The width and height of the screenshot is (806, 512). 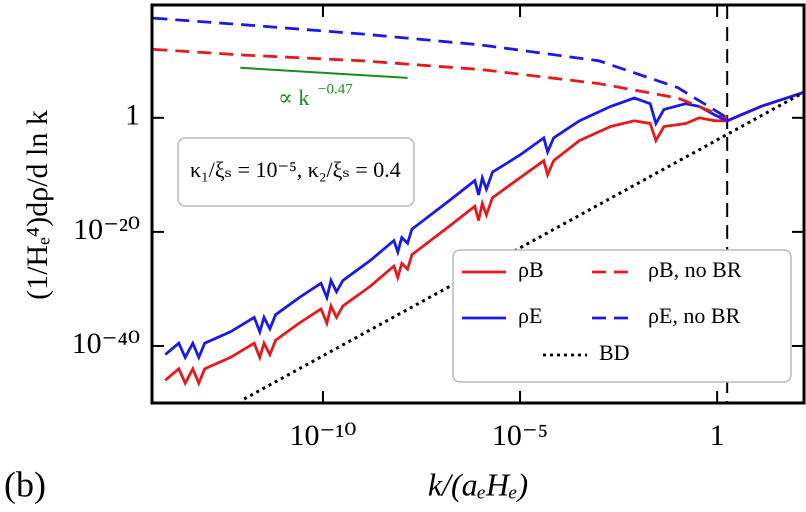 What do you see at coordinates (25, 484) in the screenshot?
I see `panel-label: (b)` at bounding box center [25, 484].